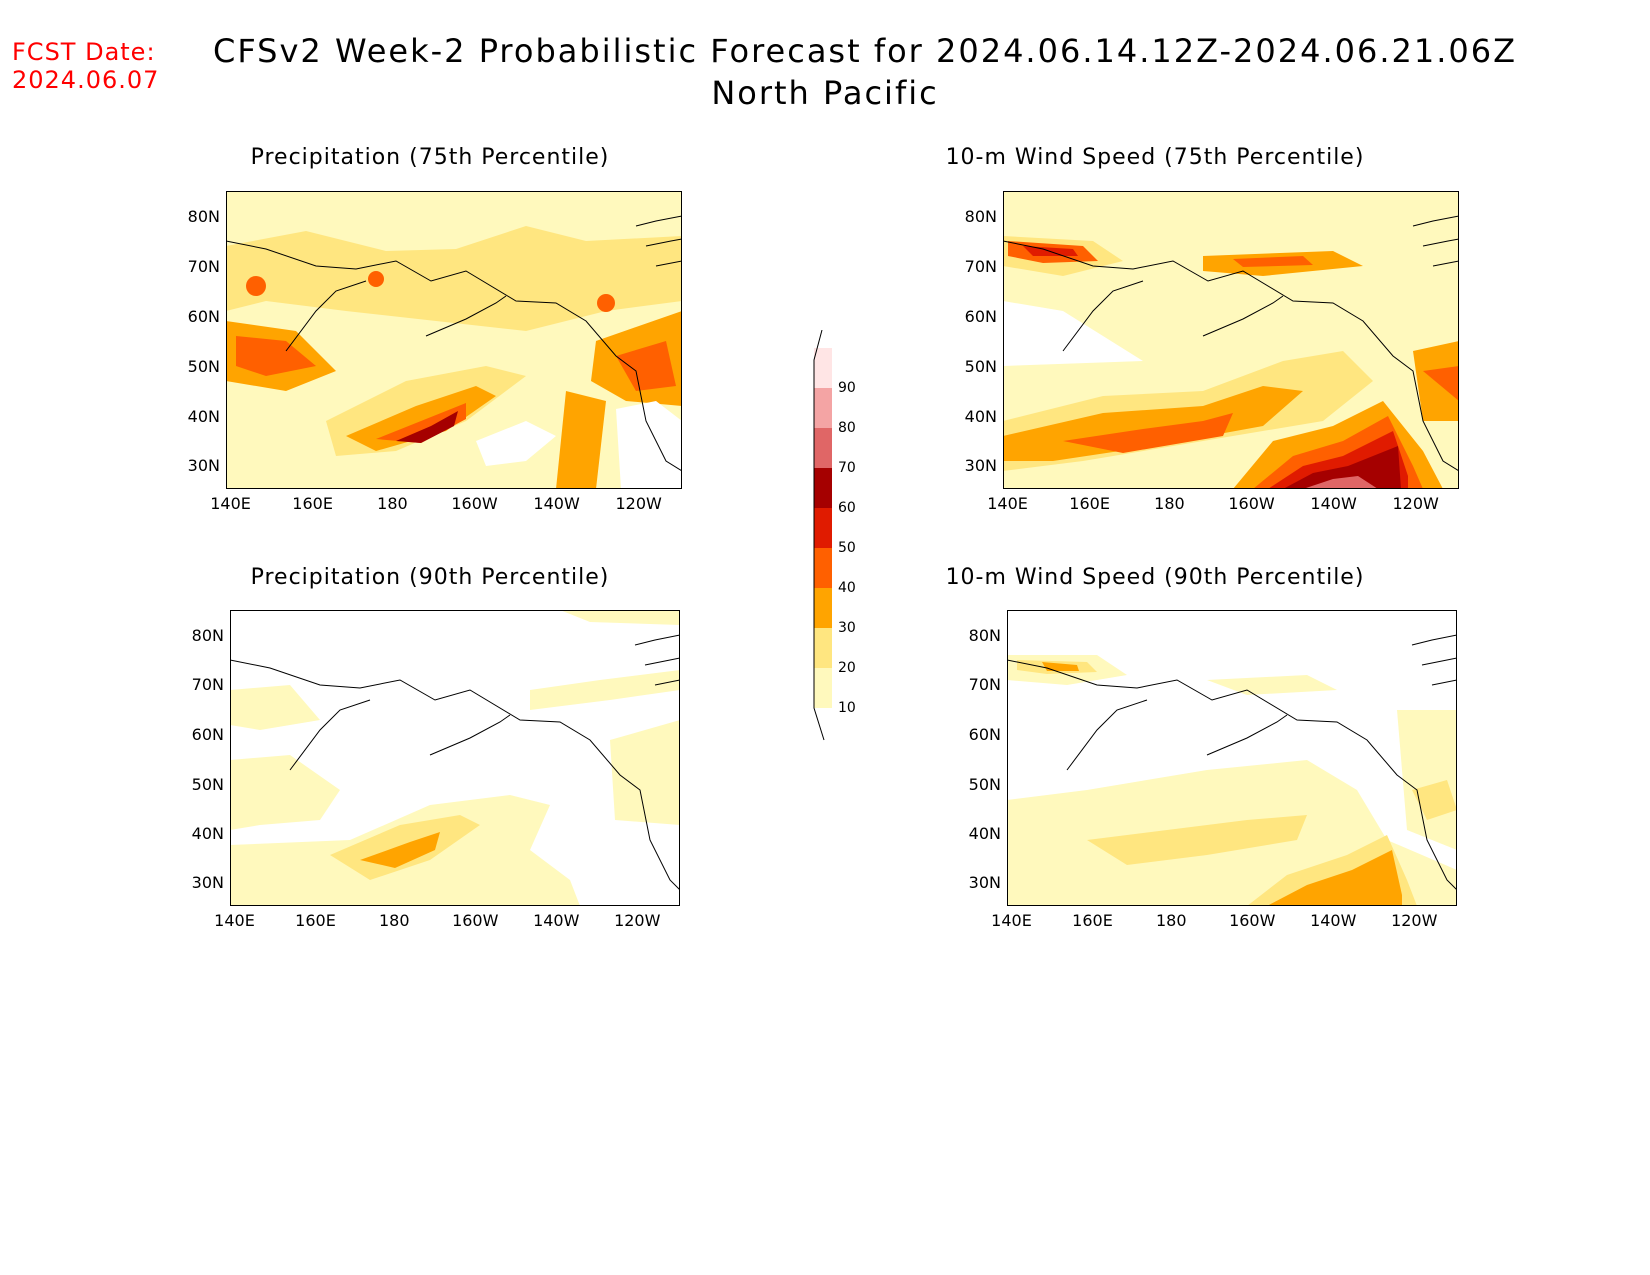  I want to click on colorbar-level-label: 10, so click(847, 708).